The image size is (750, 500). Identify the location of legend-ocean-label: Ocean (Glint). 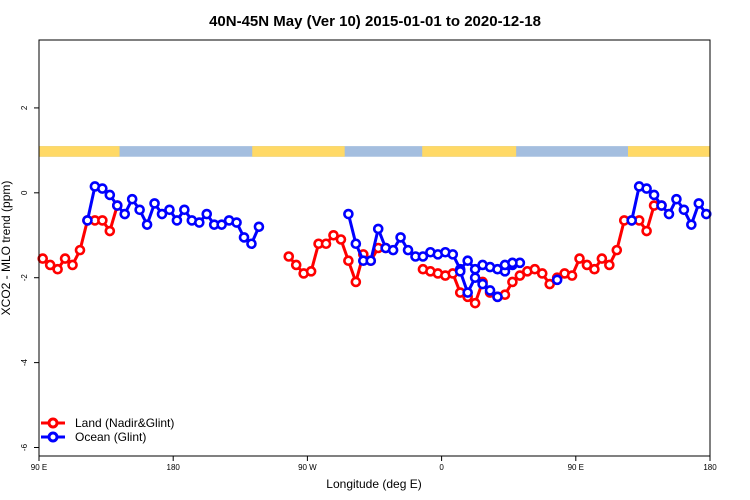
(110, 437).